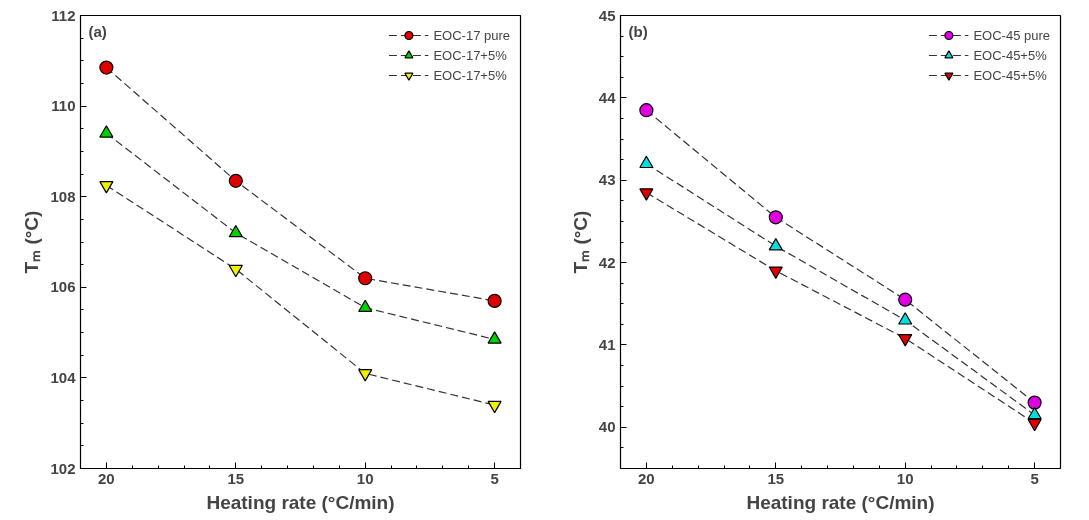 This screenshot has height=520, width=1089. I want to click on y-tick-label: 102, so click(63, 468).